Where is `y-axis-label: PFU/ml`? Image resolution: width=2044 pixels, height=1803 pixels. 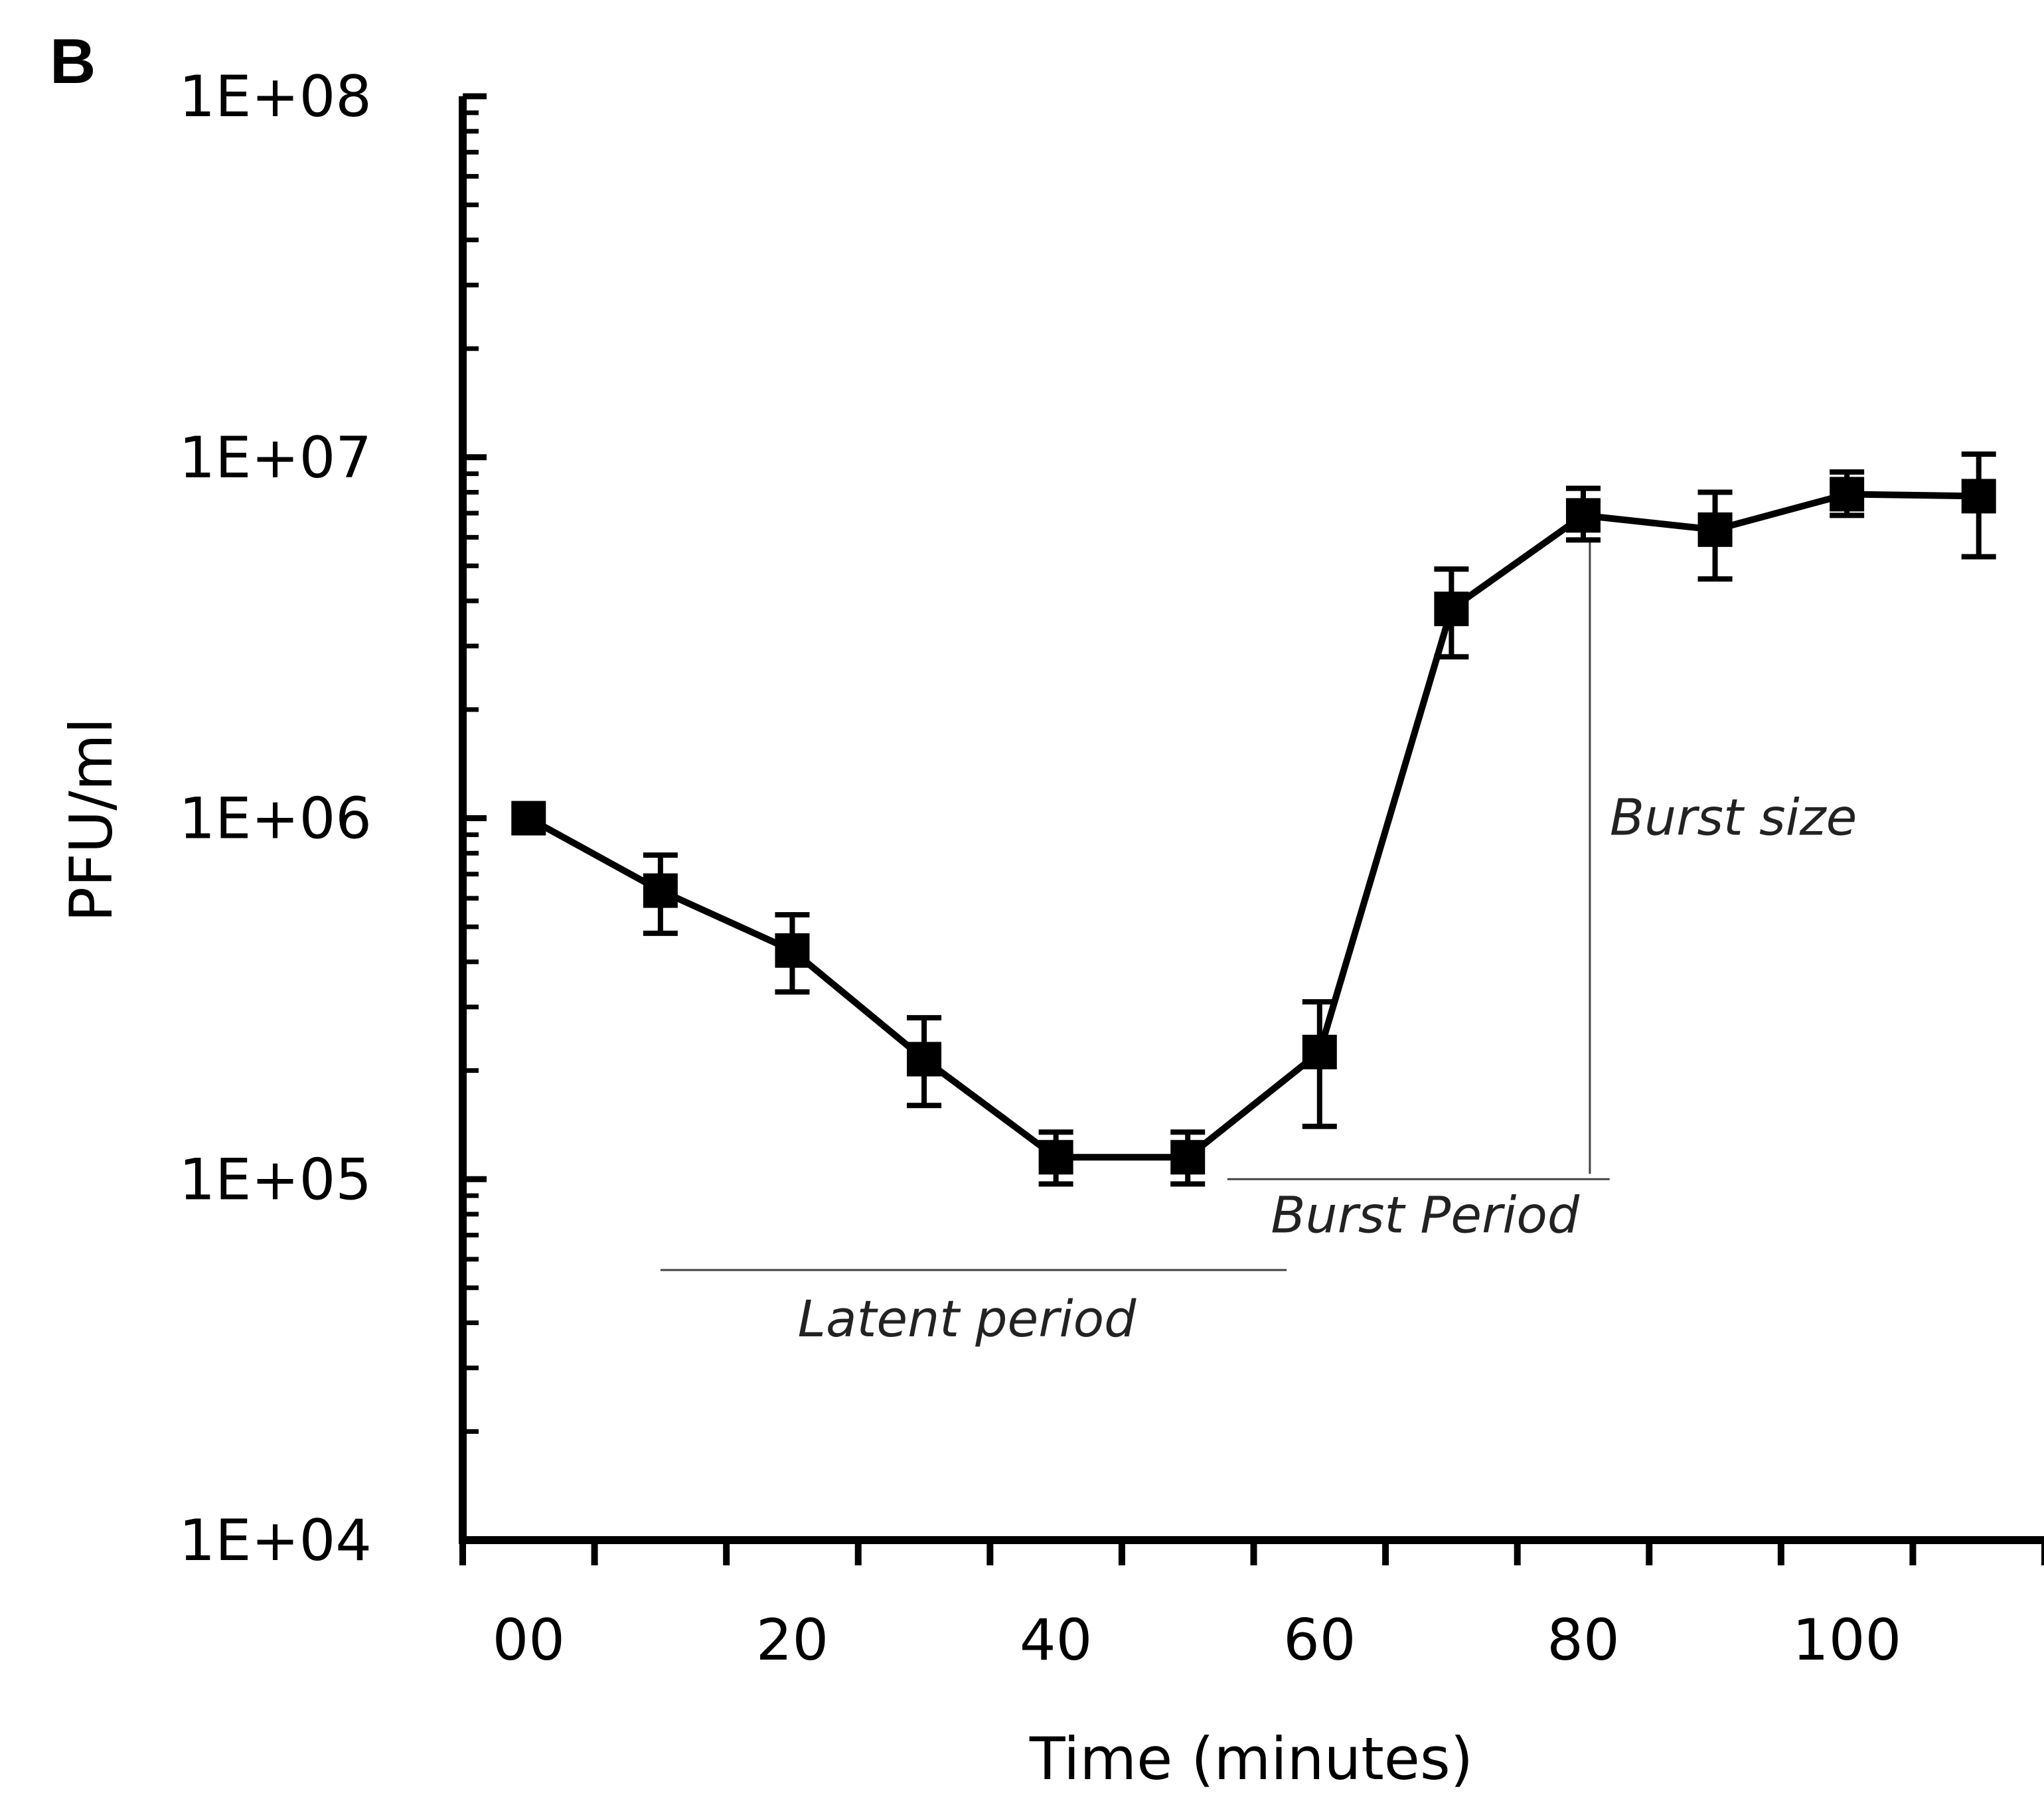
y-axis-label: PFU/ml is located at coordinates (91, 820).